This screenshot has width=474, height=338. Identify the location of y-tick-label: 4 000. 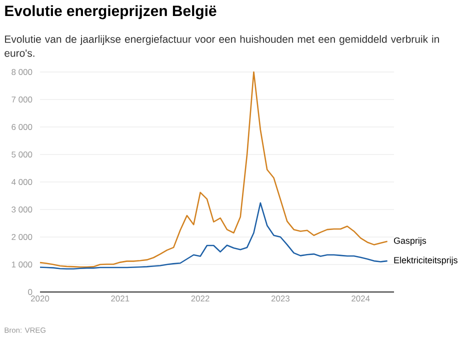
(21, 182).